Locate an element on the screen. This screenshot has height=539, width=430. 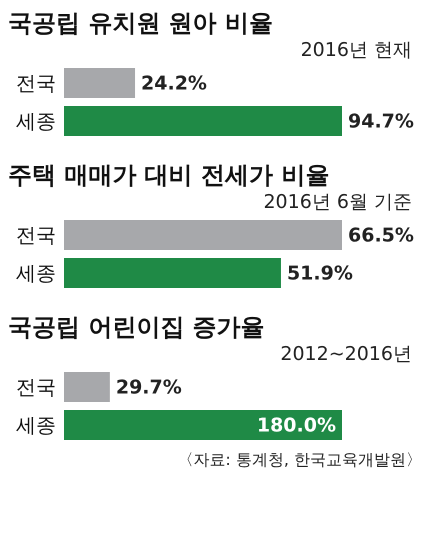
chart-title: 국공립 어린이집 증가율 is located at coordinates (137, 327).